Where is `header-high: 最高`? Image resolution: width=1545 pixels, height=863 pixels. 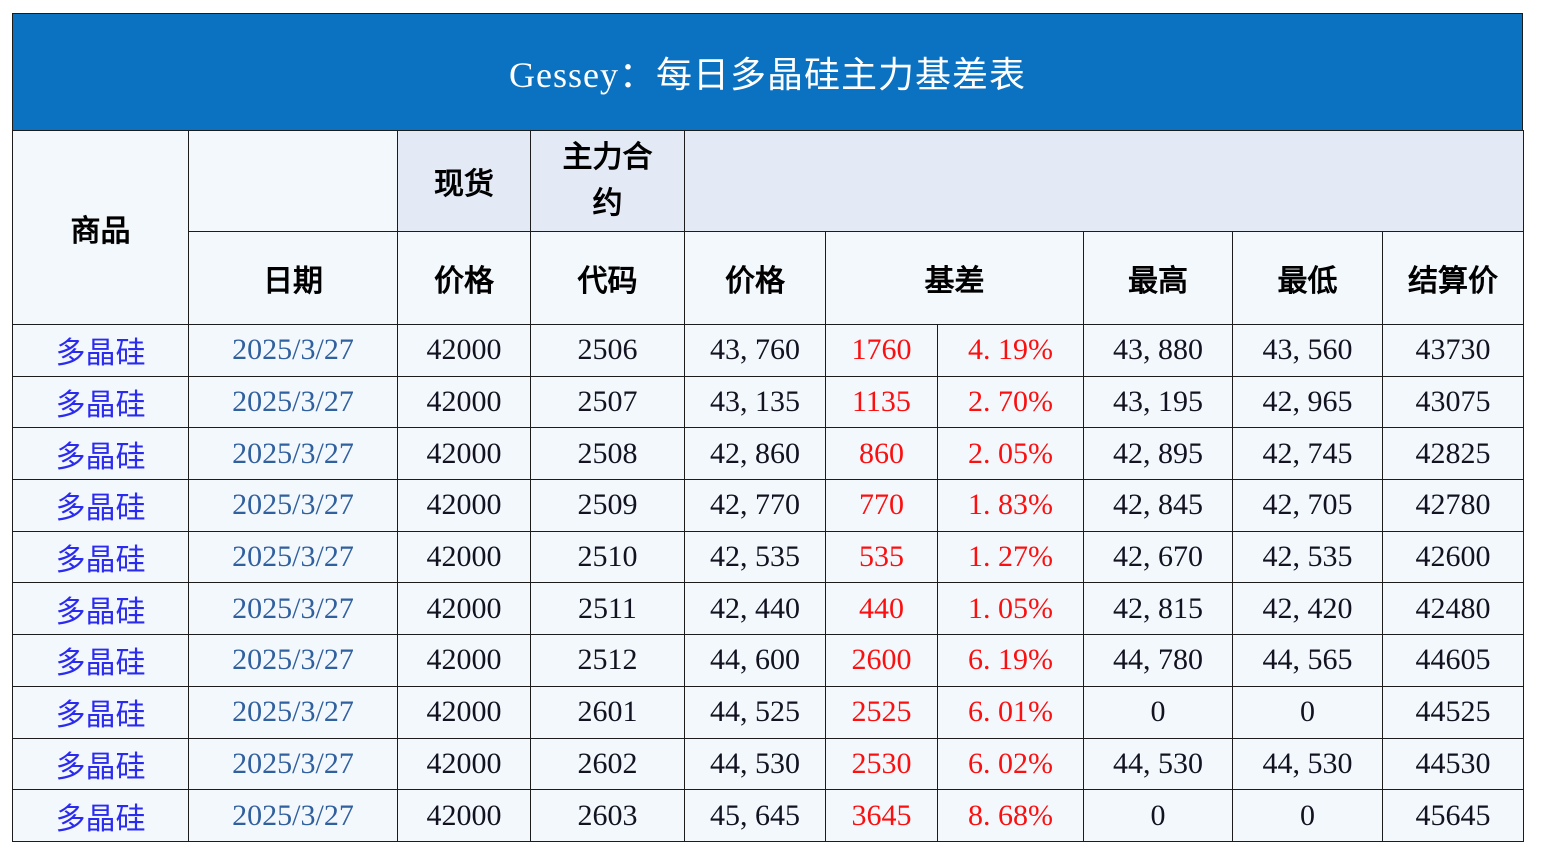 header-high: 最高 is located at coordinates (1158, 278).